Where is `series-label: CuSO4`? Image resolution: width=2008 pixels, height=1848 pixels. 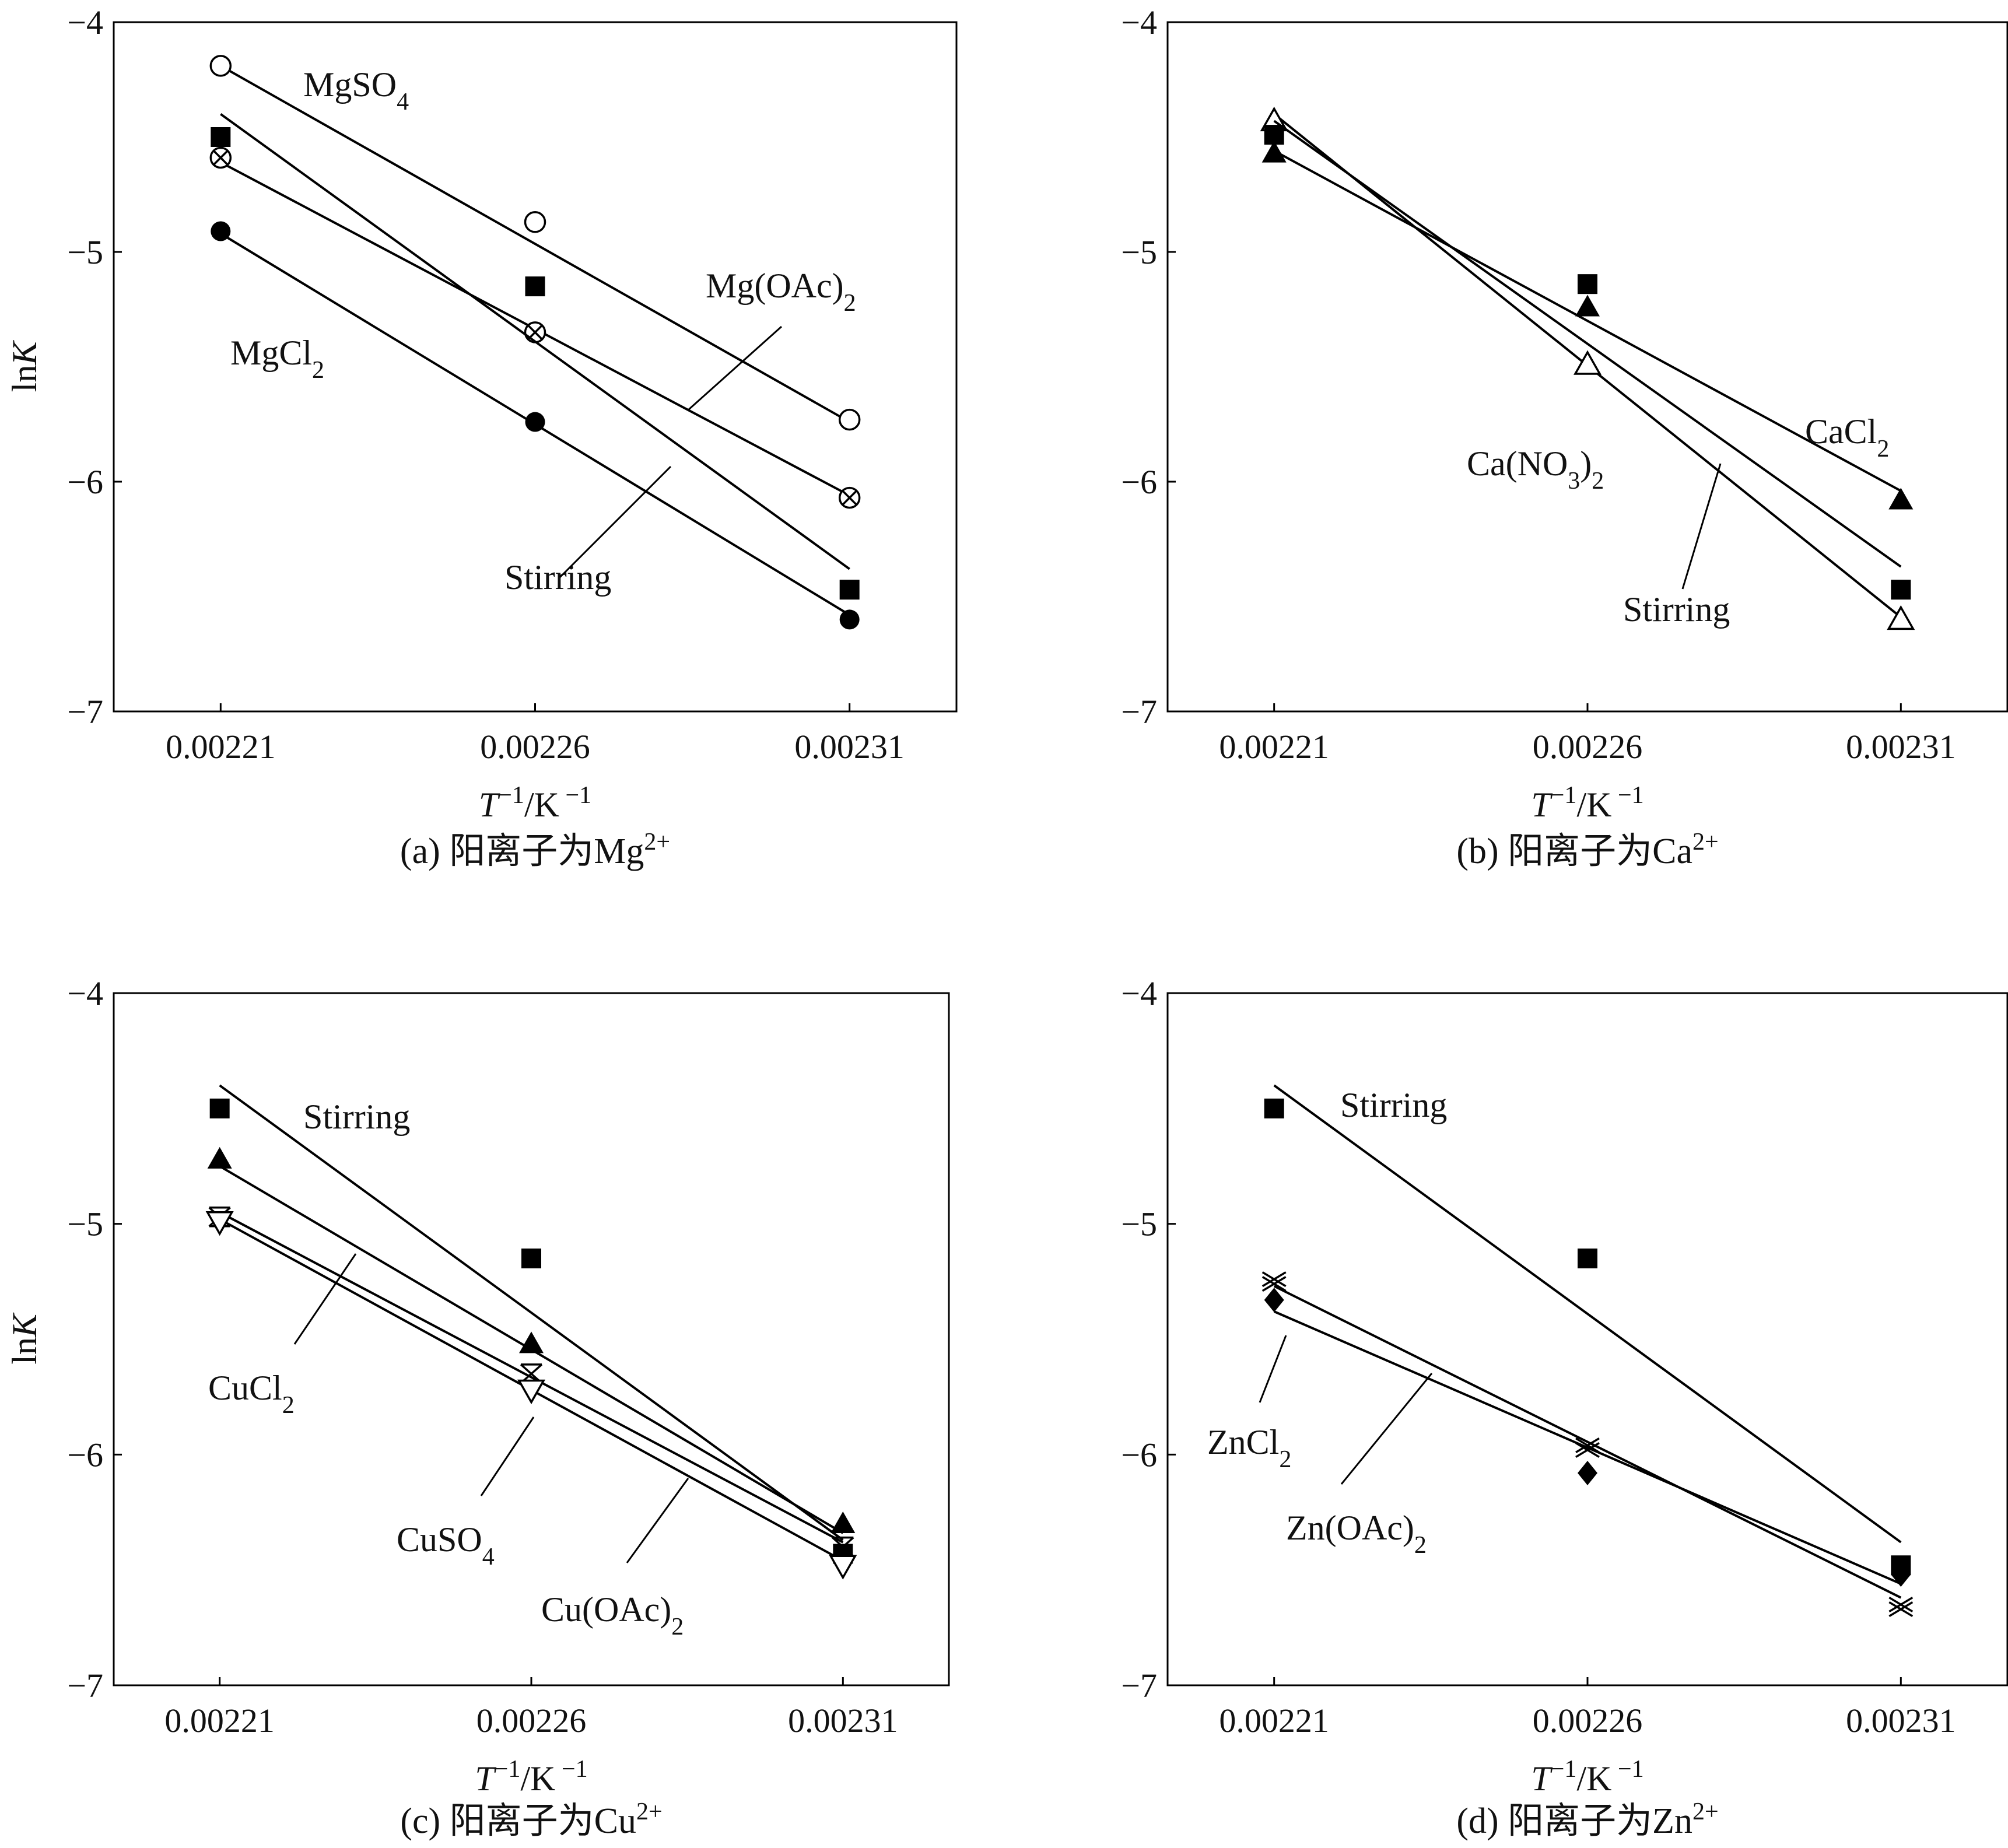 series-label: CuSO4 is located at coordinates (446, 1545).